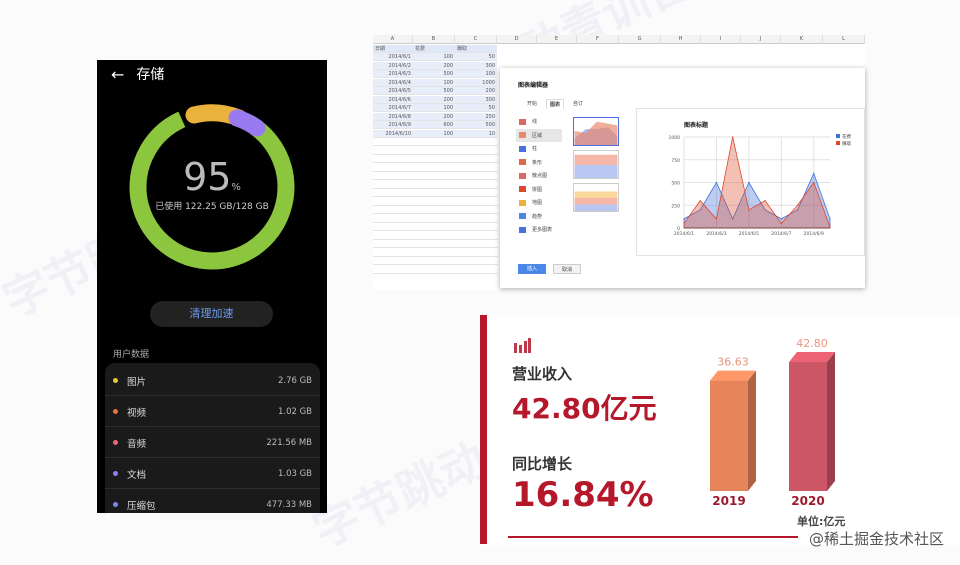  What do you see at coordinates (393, 49) in the screenshot?
I see `header-cell: 日期` at bounding box center [393, 49].